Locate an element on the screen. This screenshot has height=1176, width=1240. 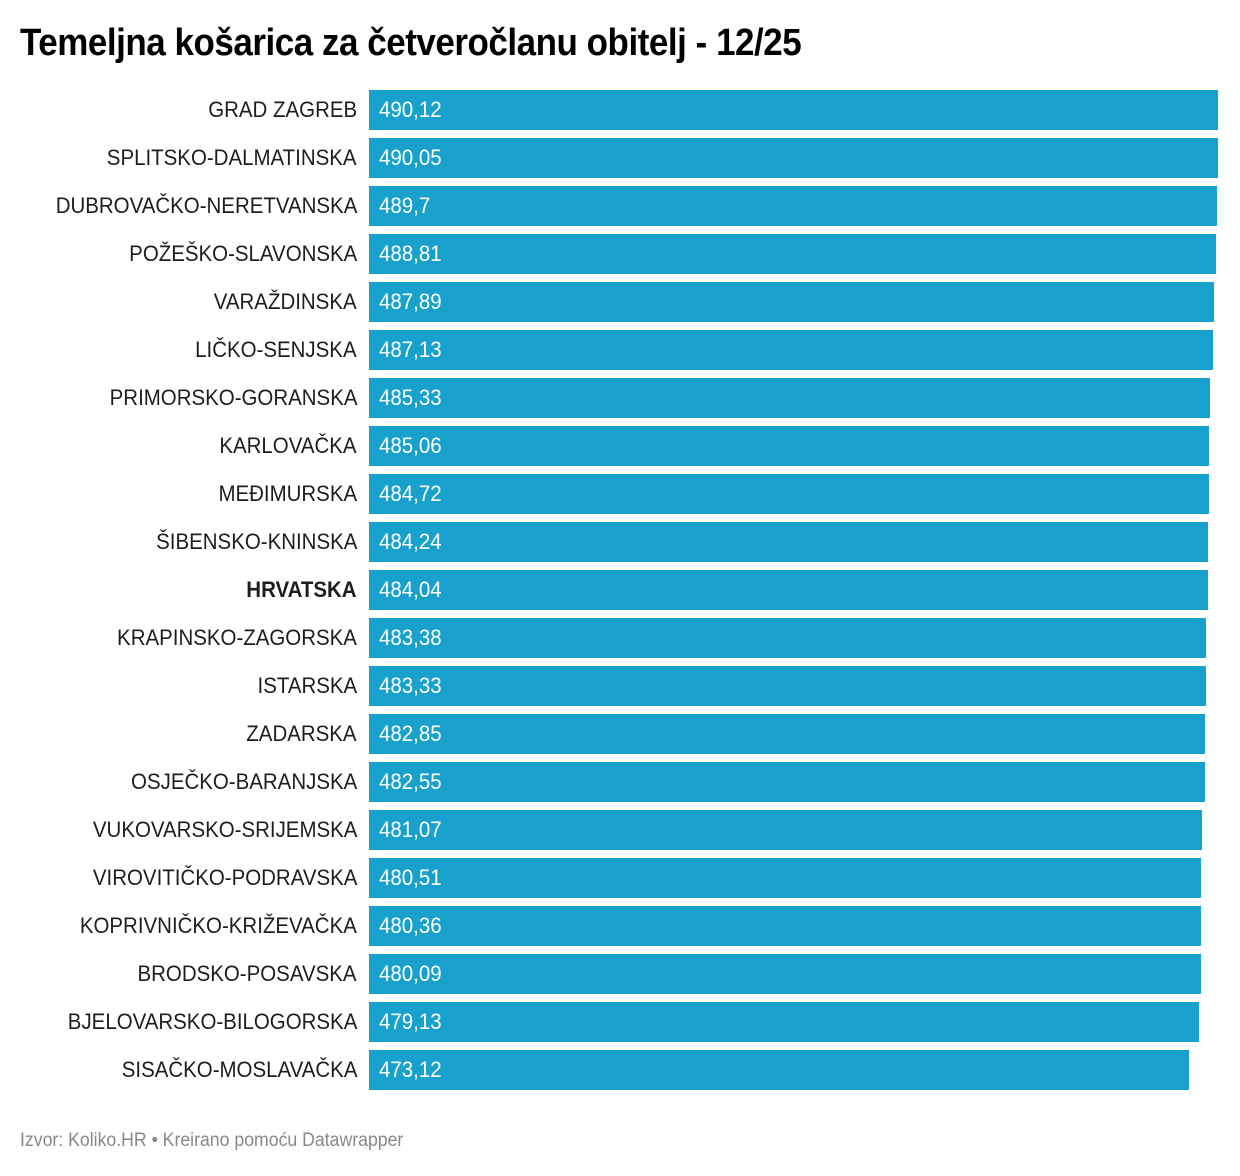
value-label: 480,51 is located at coordinates (410, 877).